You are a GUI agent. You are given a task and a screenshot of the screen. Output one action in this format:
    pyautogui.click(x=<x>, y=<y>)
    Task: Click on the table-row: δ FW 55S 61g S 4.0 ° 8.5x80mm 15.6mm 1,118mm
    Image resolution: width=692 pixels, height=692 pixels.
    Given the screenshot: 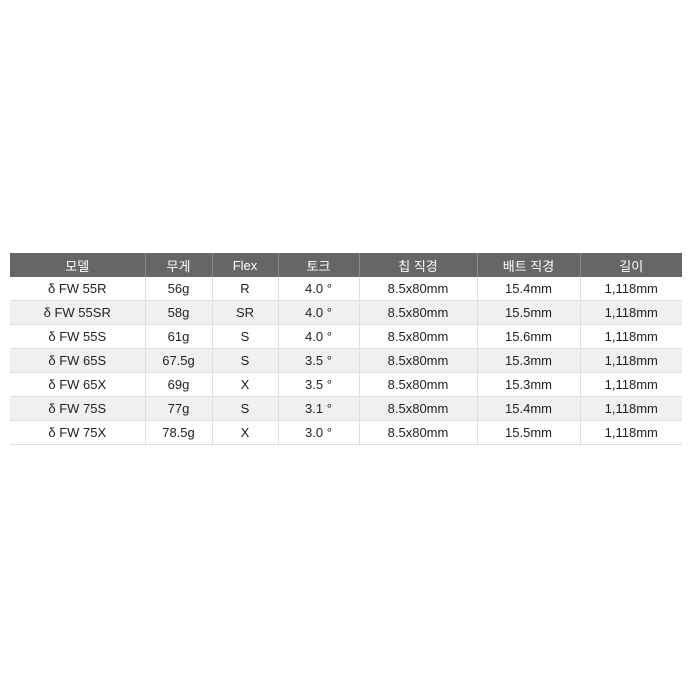 What is the action you would take?
    pyautogui.click(x=346, y=336)
    